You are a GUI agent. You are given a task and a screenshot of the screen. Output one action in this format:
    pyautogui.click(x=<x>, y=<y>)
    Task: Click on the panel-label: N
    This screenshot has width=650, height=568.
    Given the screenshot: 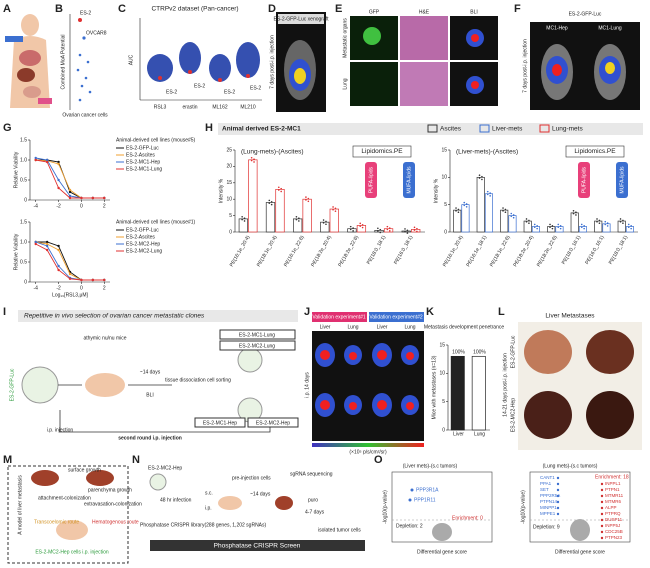 What is the action you would take?
    pyautogui.click(x=136, y=460)
    